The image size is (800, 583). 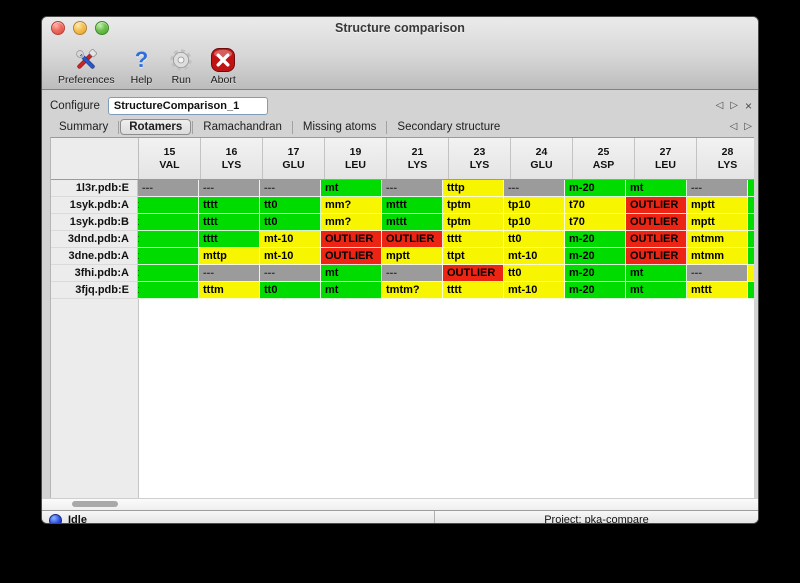 I want to click on column-header: 28 LYS, so click(x=725, y=158).